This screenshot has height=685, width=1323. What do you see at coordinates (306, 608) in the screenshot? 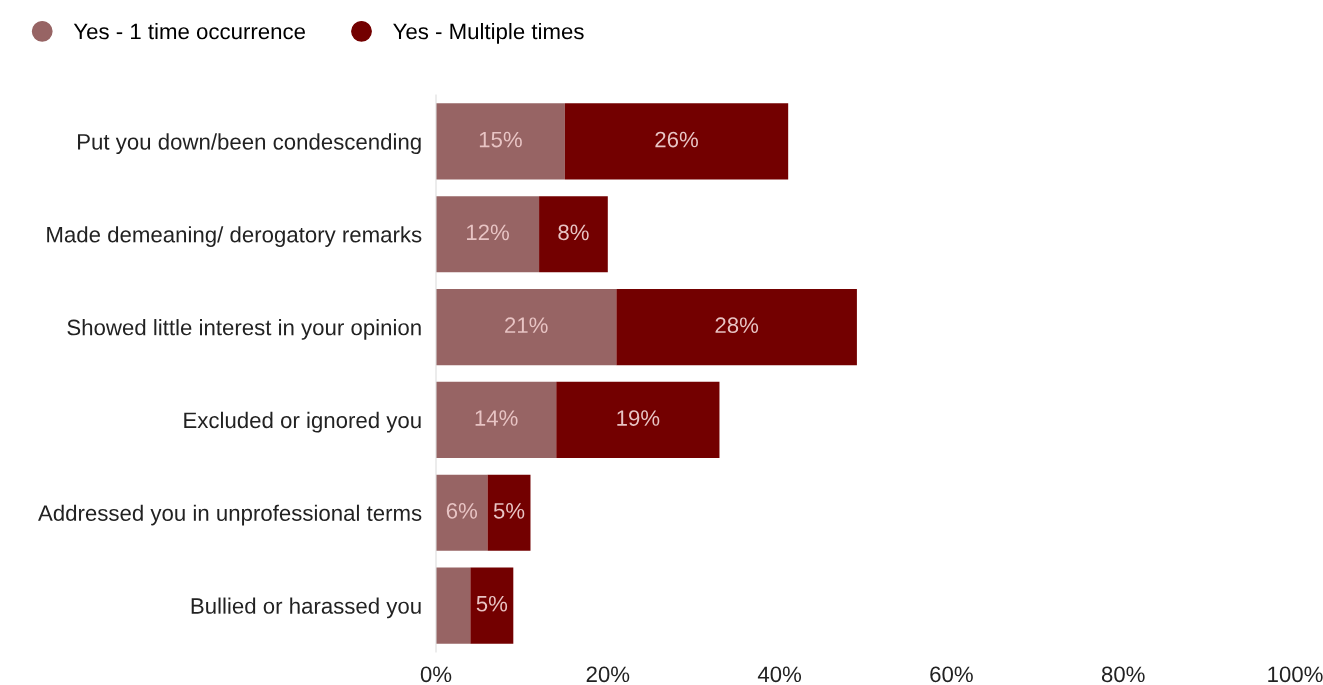
I see `y-tick-label: Bullied or harassed you` at bounding box center [306, 608].